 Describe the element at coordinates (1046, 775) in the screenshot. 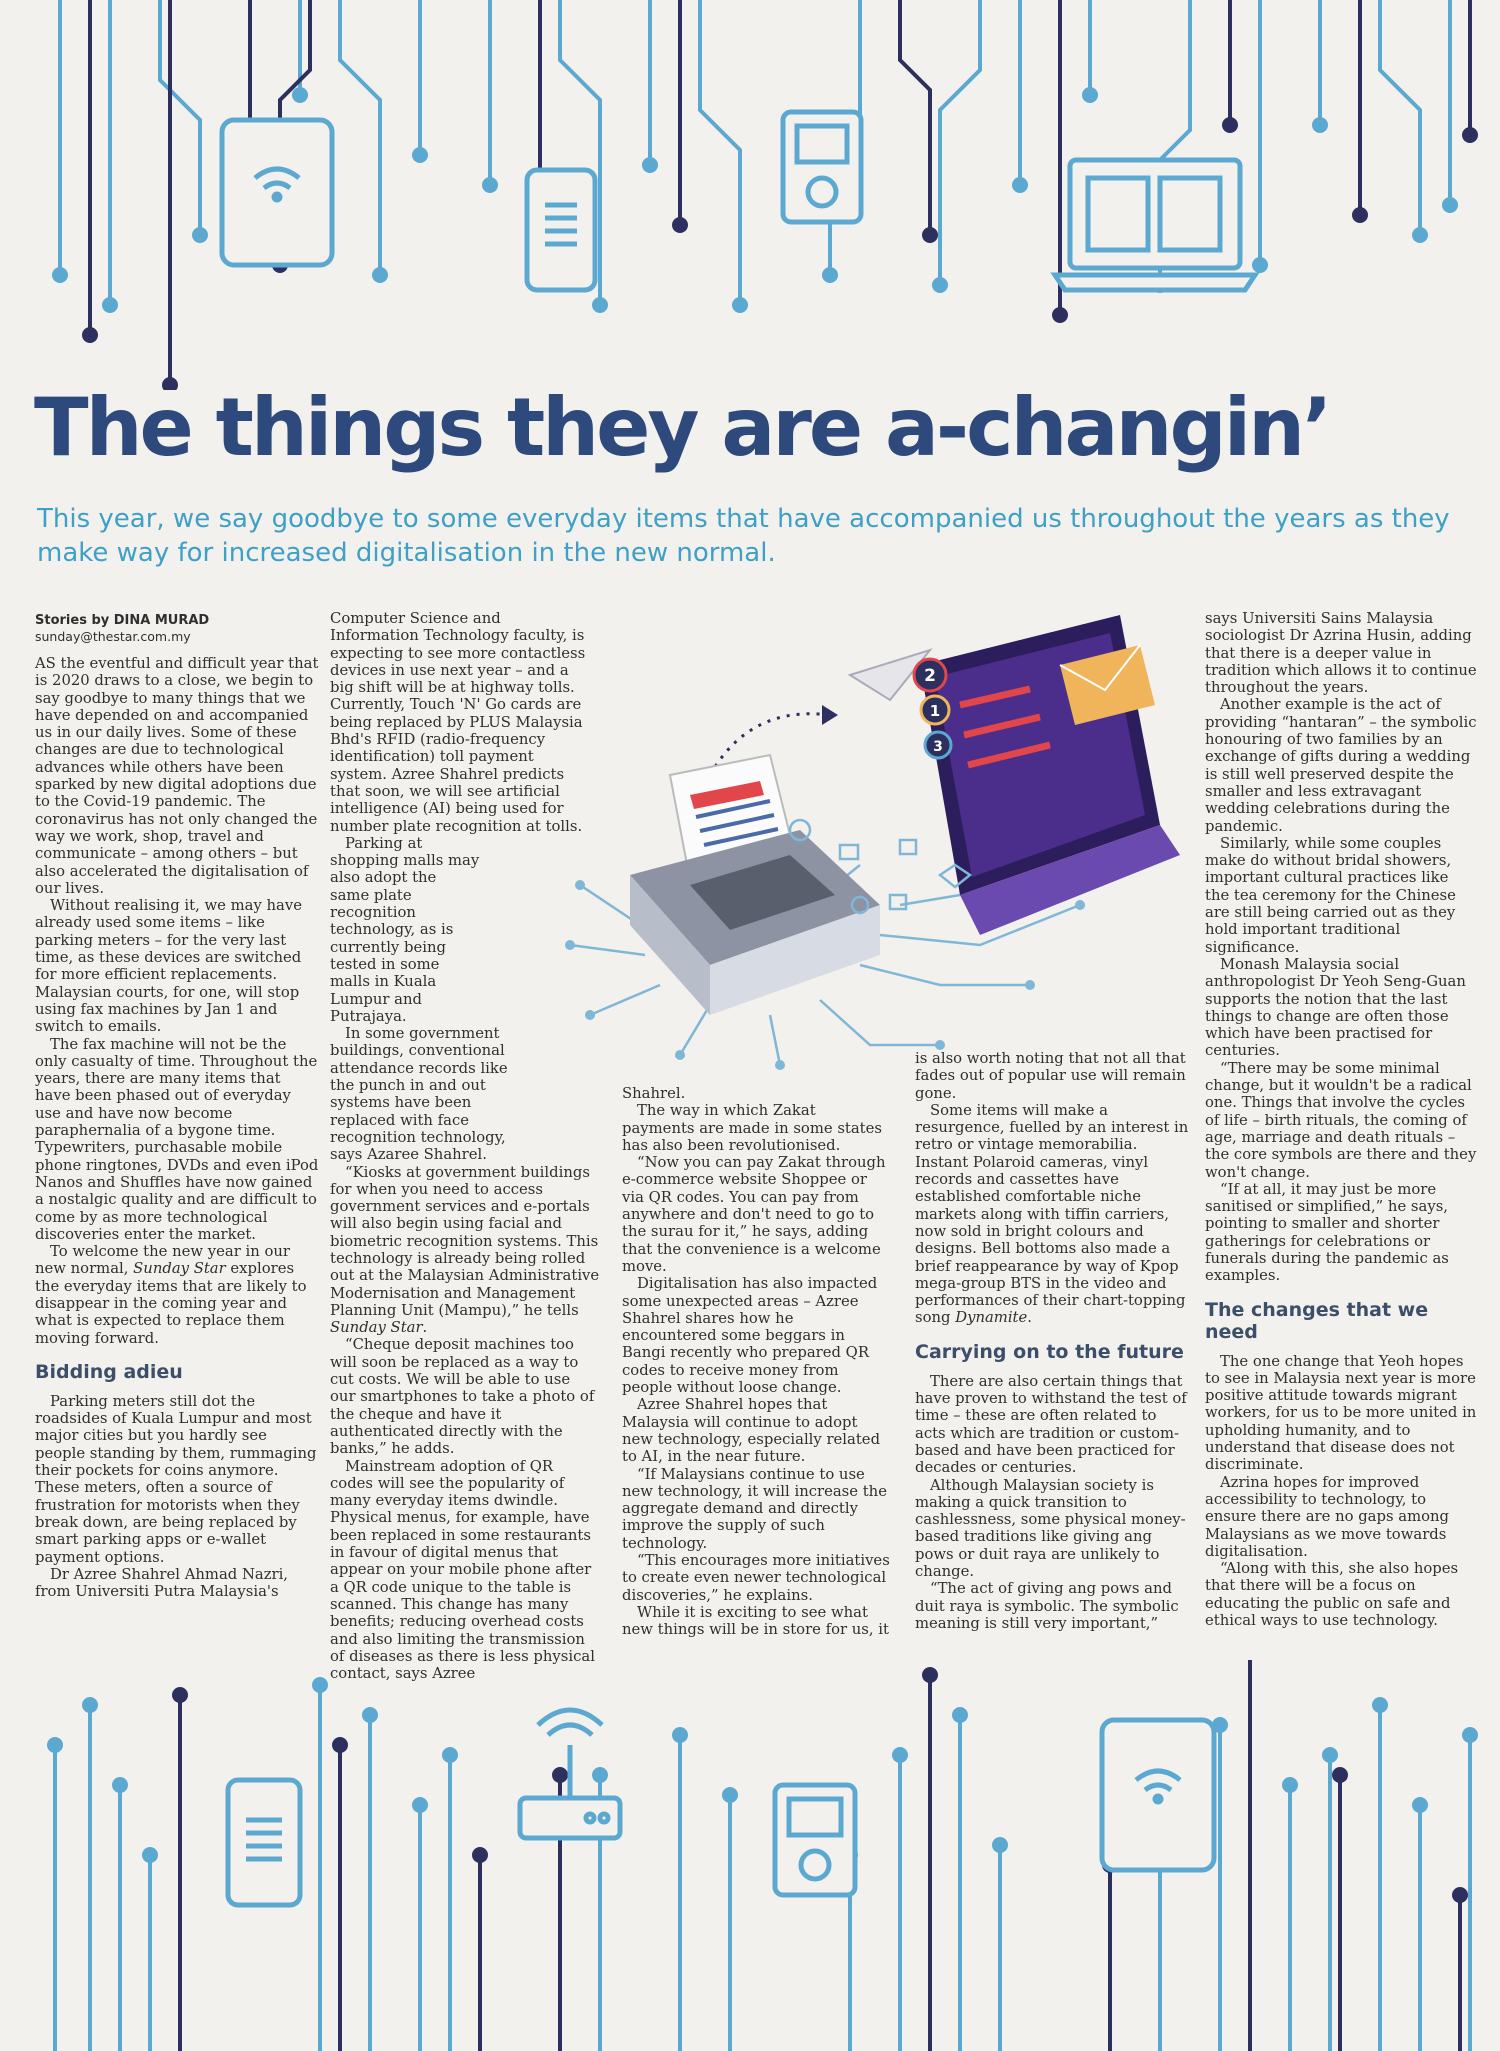

I see `laptop-illustration: 2 1 3` at that location.